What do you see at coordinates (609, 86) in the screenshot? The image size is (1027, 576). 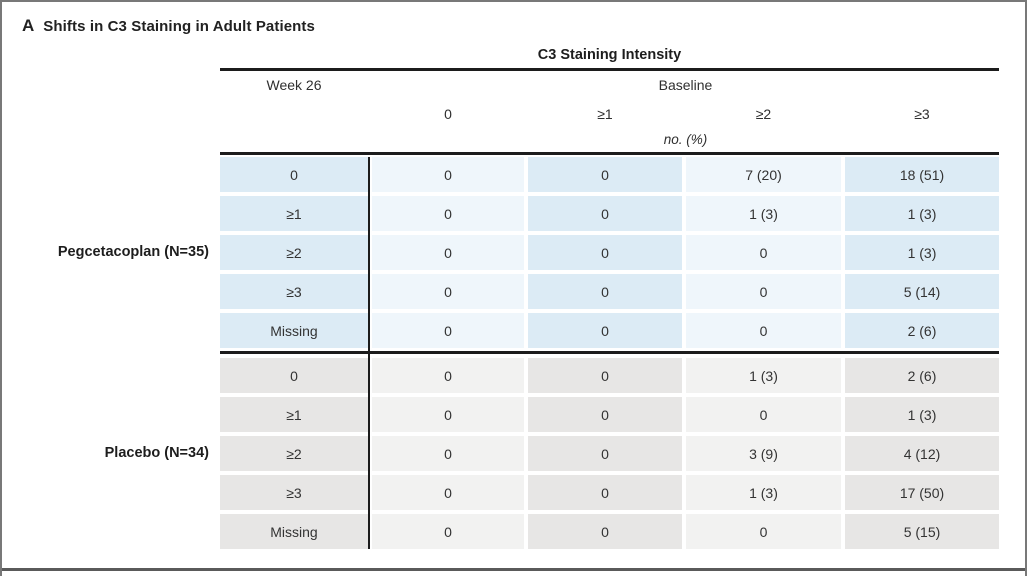 I see `axis-labels-row: Week 26 Baseline` at bounding box center [609, 86].